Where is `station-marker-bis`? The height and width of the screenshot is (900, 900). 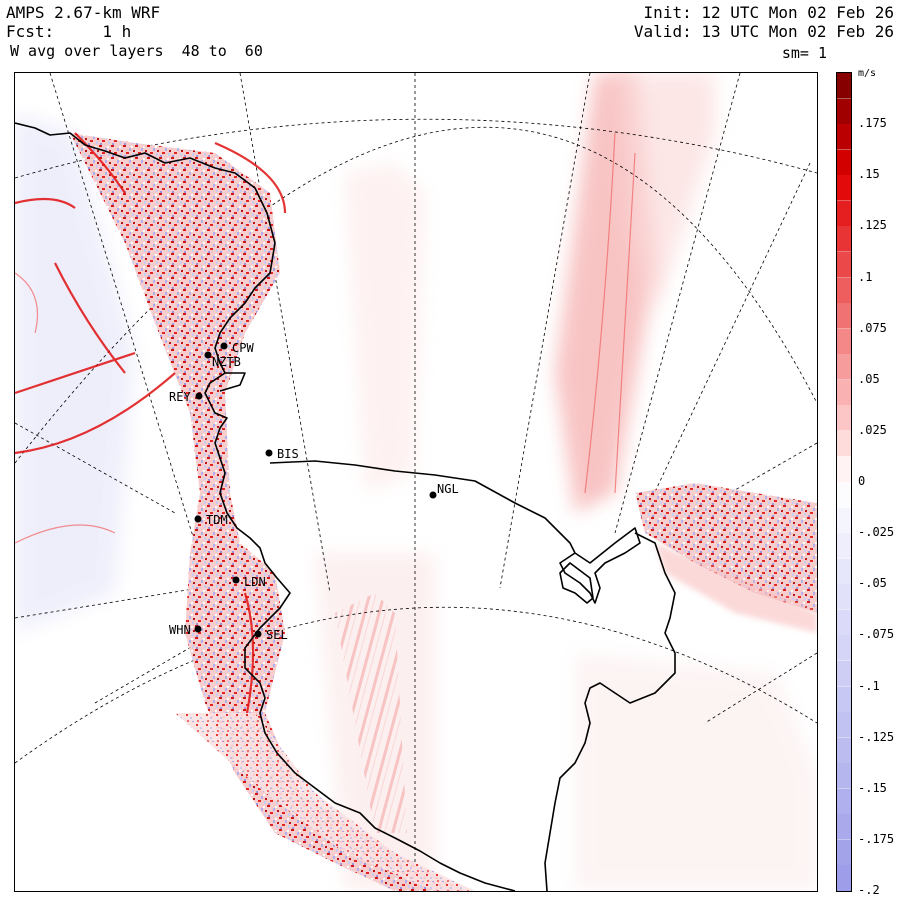
station-marker-bis is located at coordinates (269, 453).